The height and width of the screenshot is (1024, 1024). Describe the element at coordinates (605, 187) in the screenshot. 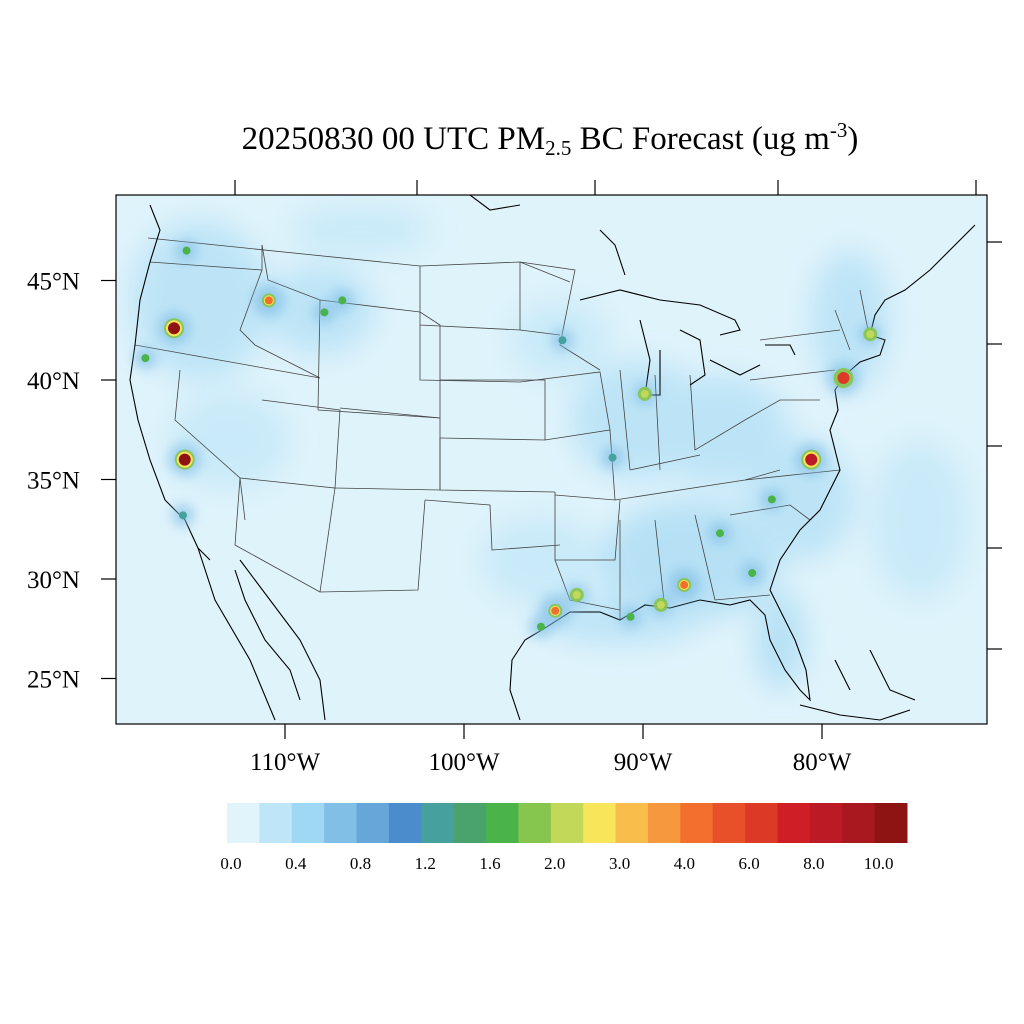

I see `top-ticks` at that location.